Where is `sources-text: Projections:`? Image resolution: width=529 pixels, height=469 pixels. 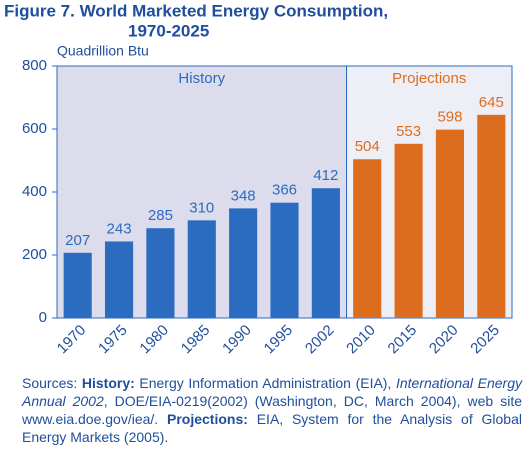
sources-text: Projections: is located at coordinates (207, 419).